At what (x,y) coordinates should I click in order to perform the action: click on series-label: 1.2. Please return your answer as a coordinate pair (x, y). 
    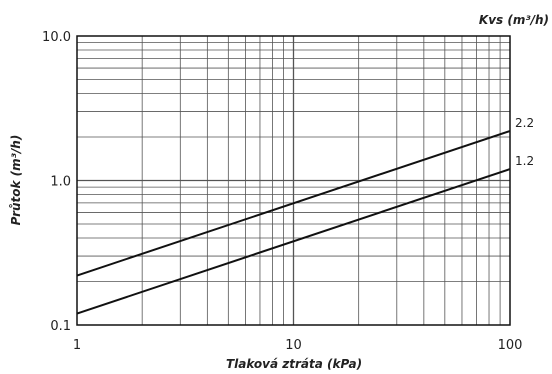
    Looking at the image, I should click on (524, 161).